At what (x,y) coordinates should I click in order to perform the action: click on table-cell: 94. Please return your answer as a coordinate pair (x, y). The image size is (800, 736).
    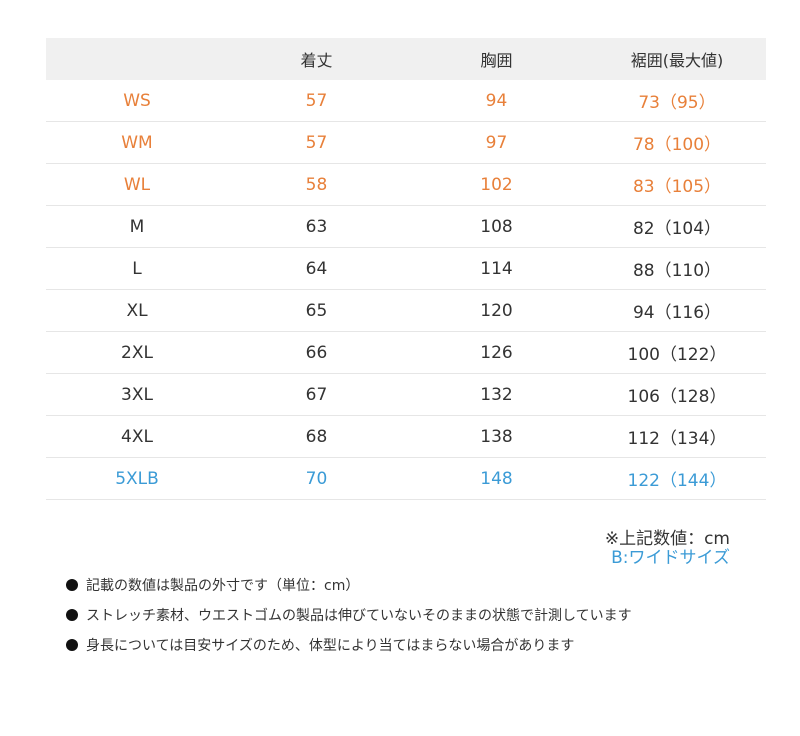
    Looking at the image, I should click on (496, 100).